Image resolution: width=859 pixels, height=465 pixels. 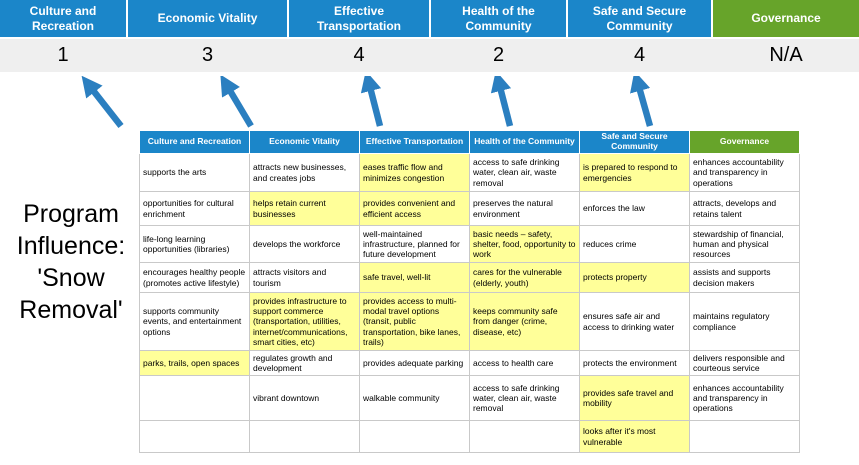 What do you see at coordinates (744, 277) in the screenshot?
I see `matrix-cell: assists and supports decision makers` at bounding box center [744, 277].